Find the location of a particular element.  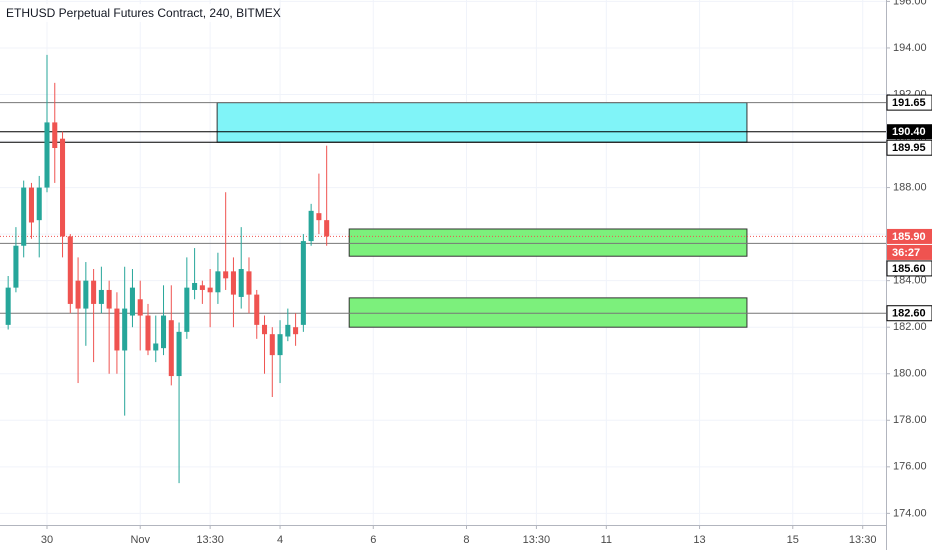

countdown-label: 36:27 is located at coordinates (906, 253).